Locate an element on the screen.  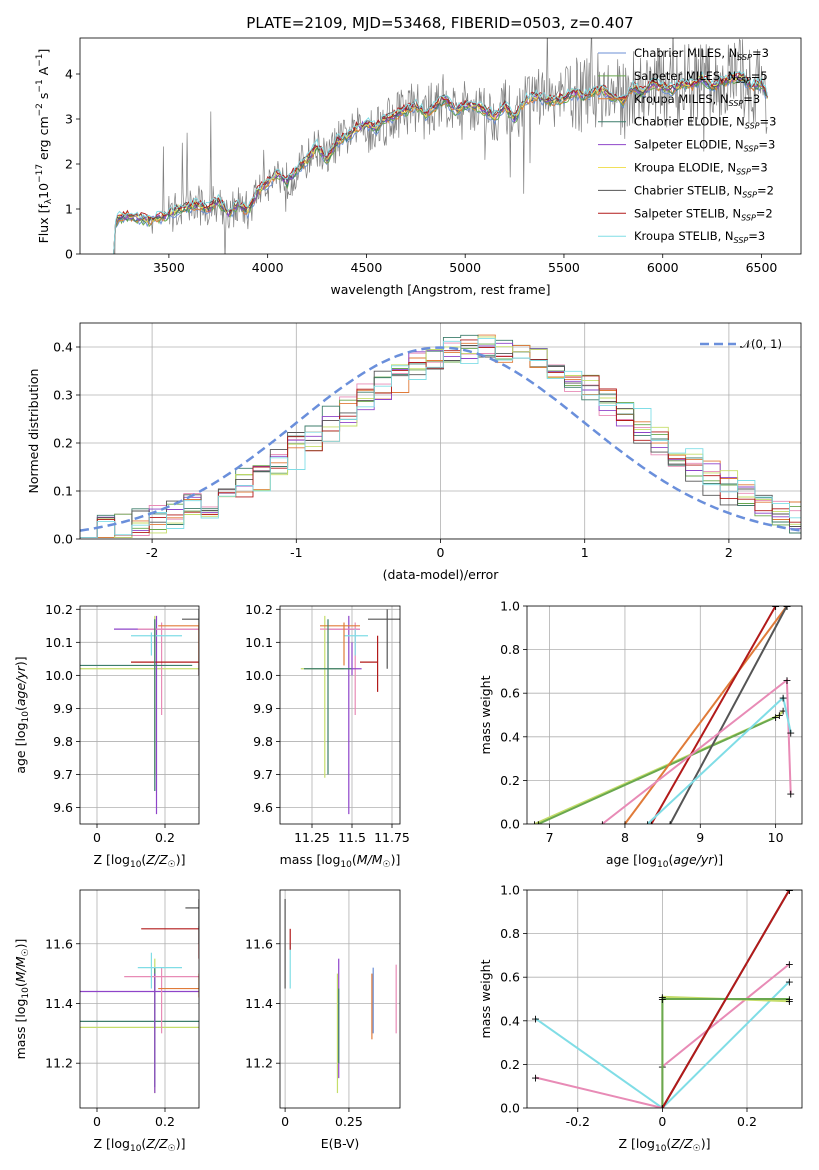
y-axis-label: age [log10(age/yr)] is located at coordinates (22, 714).